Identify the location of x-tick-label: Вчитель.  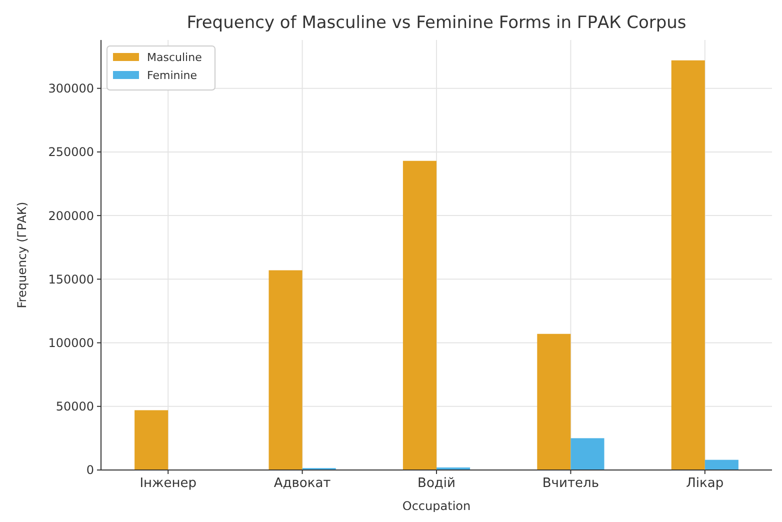
(570, 483).